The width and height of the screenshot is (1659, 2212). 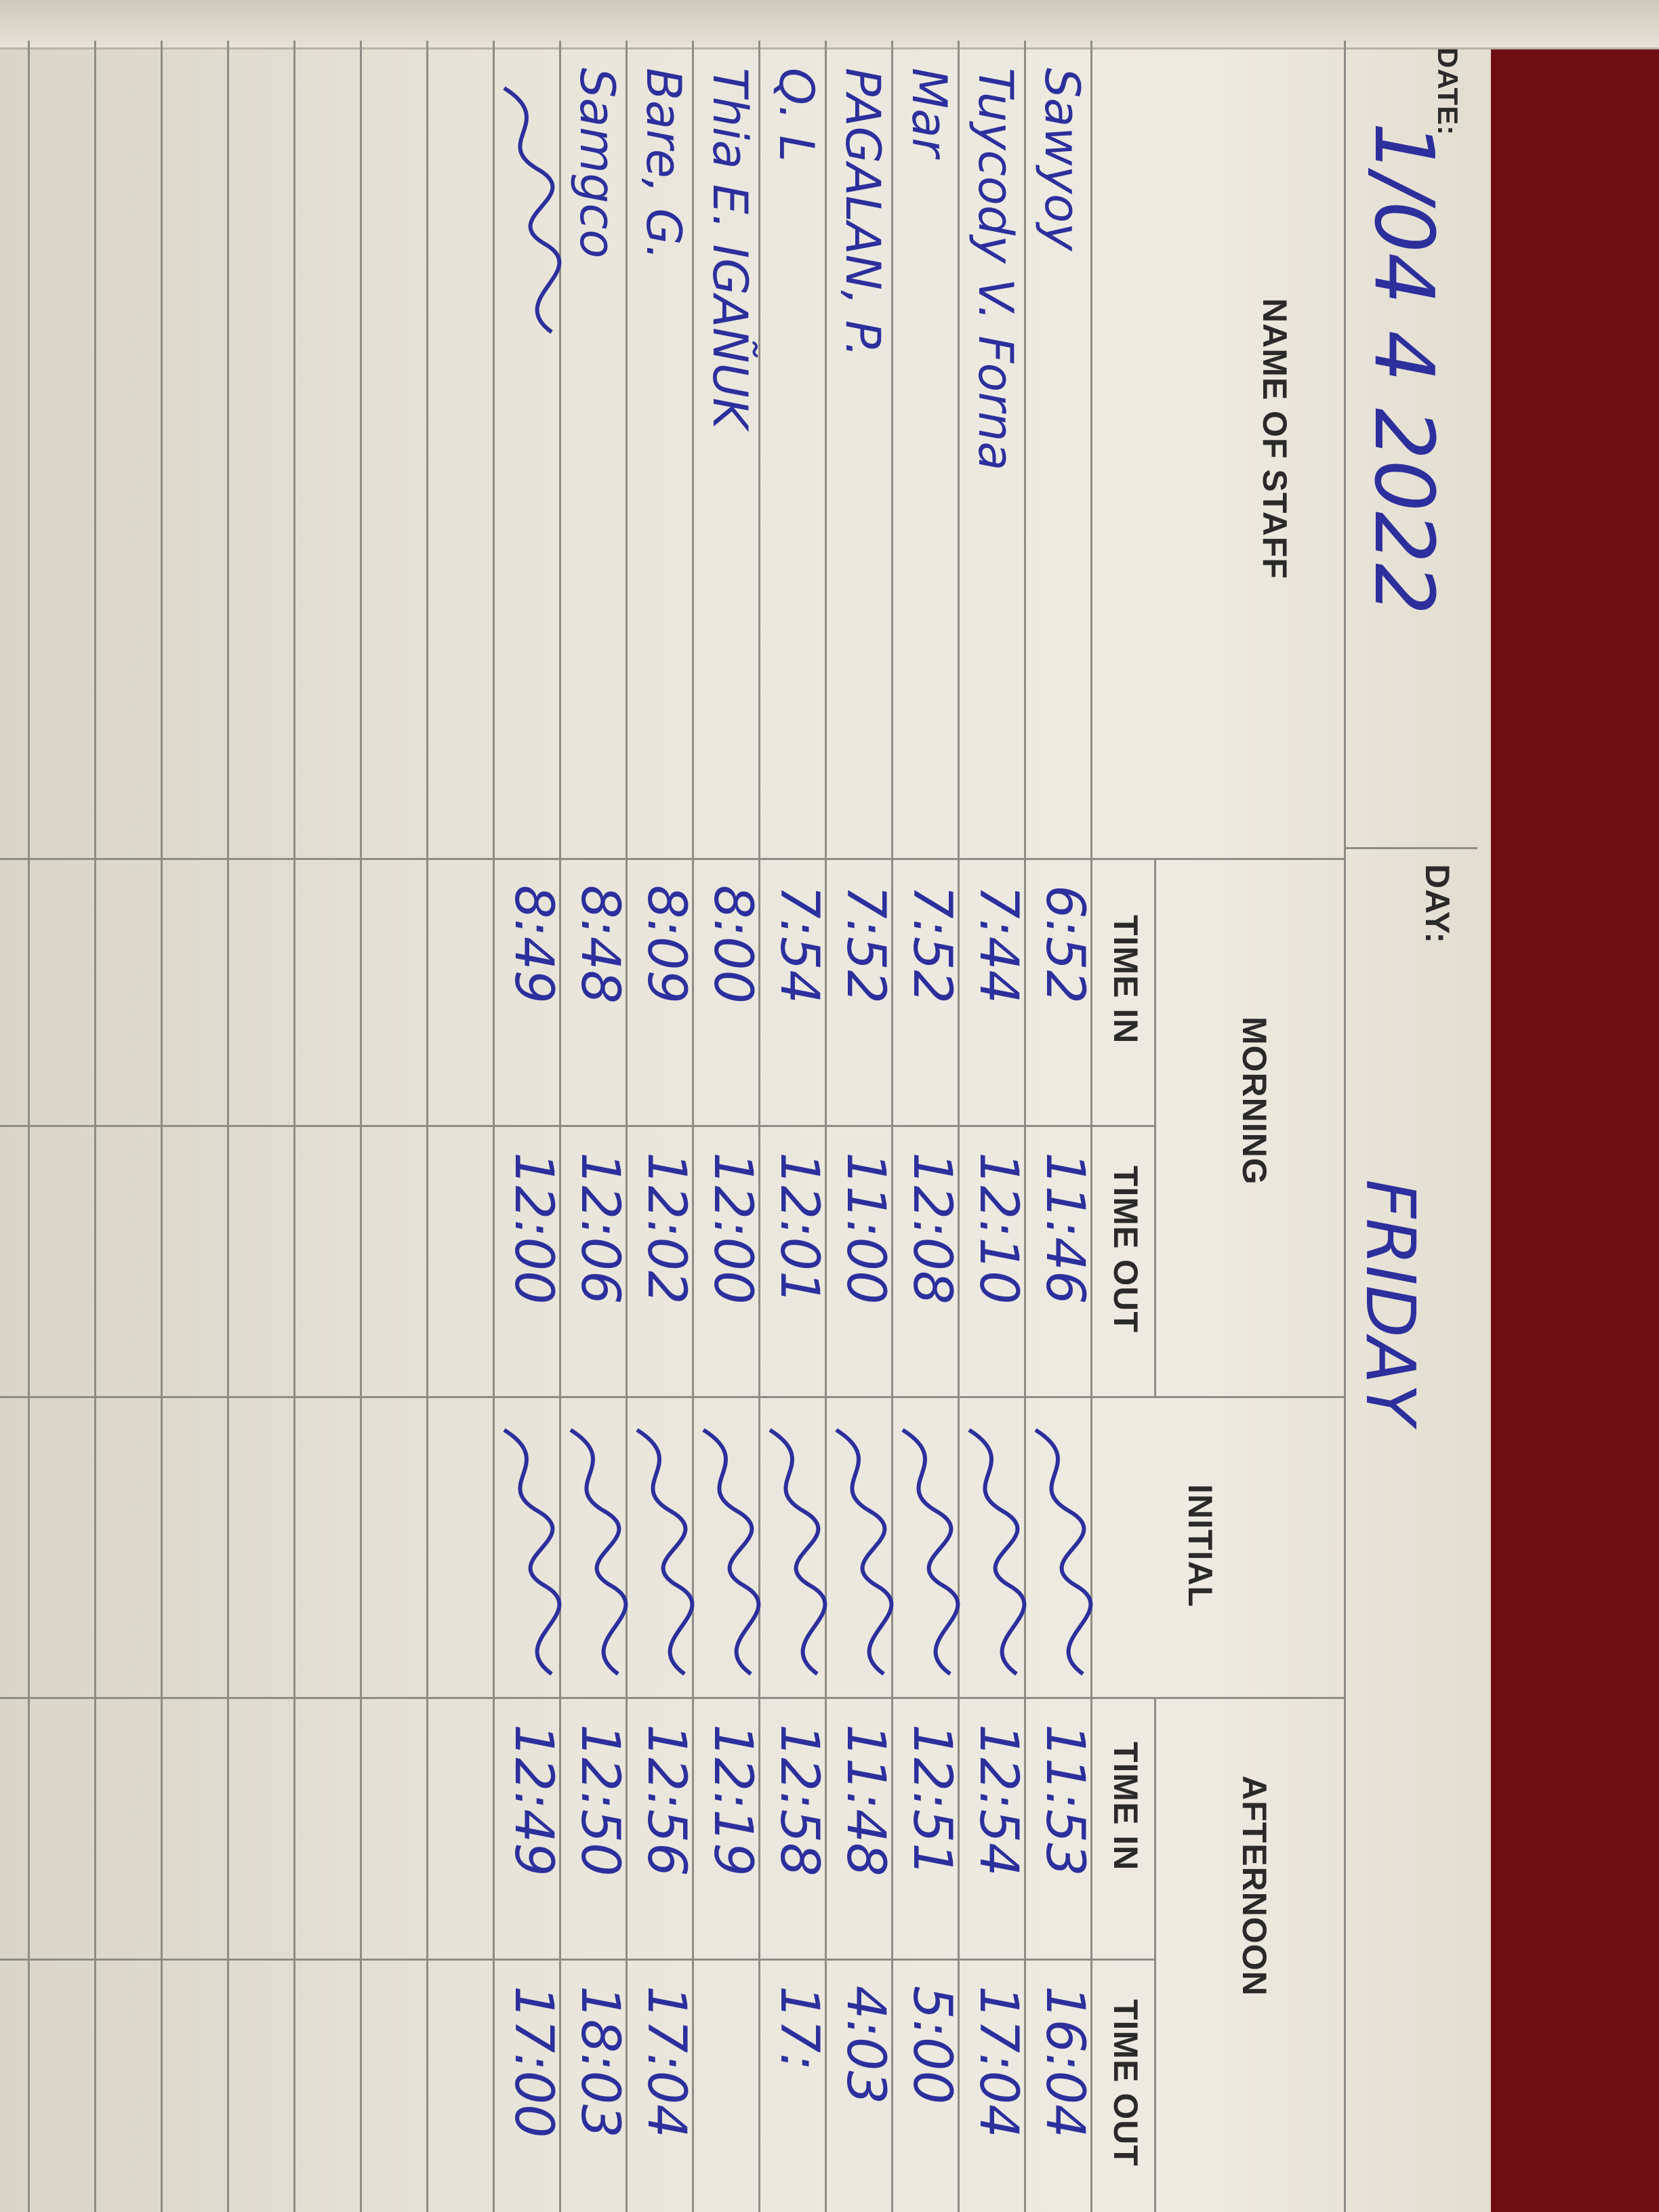 What do you see at coordinates (1411, 848) in the screenshot?
I see `day-divider` at bounding box center [1411, 848].